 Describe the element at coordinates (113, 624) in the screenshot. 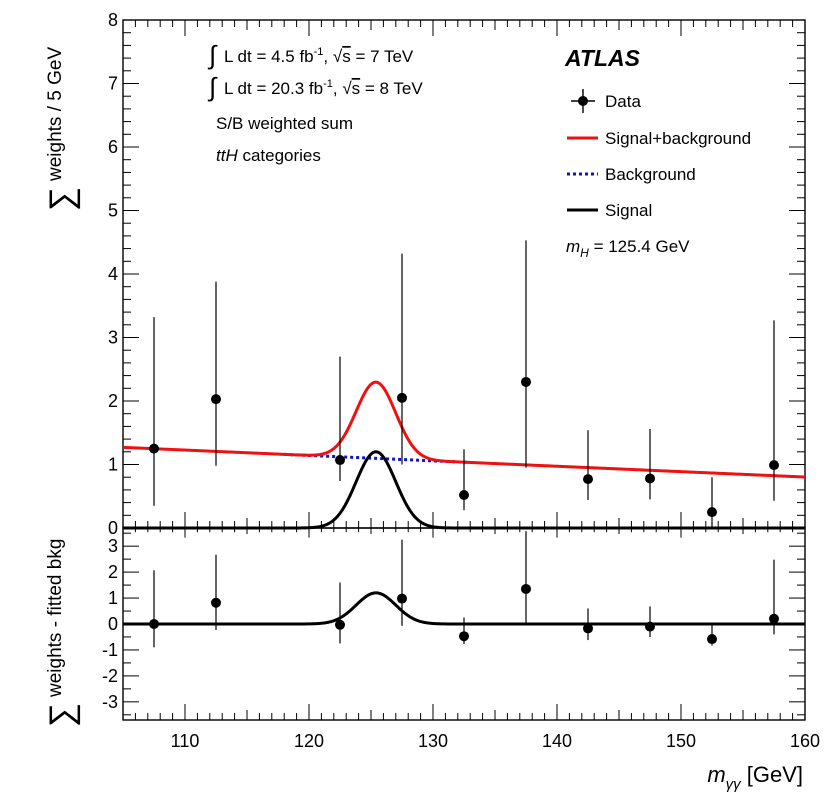

I see `res-y-tick-label: 0` at that location.